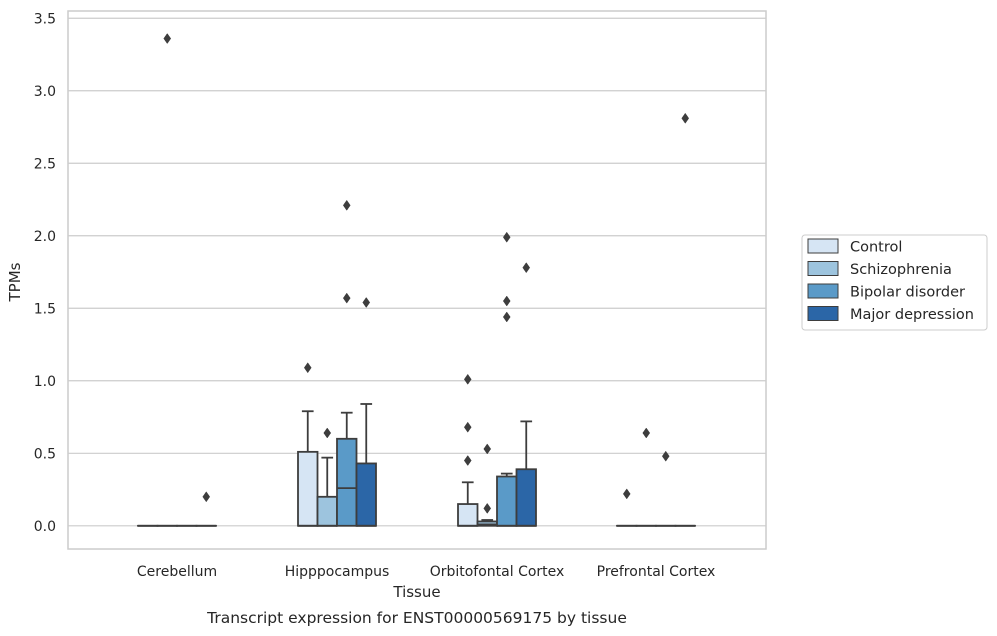 The width and height of the screenshot is (997, 636). Describe the element at coordinates (45, 92) in the screenshot. I see `y-tick-label: 3.0` at that location.